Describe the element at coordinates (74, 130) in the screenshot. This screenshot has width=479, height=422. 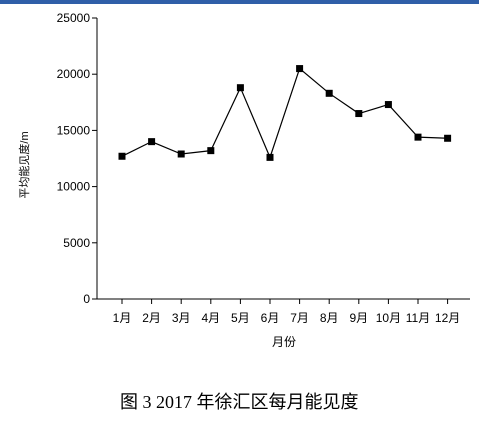
I see `y-tick-label: 15000` at that location.